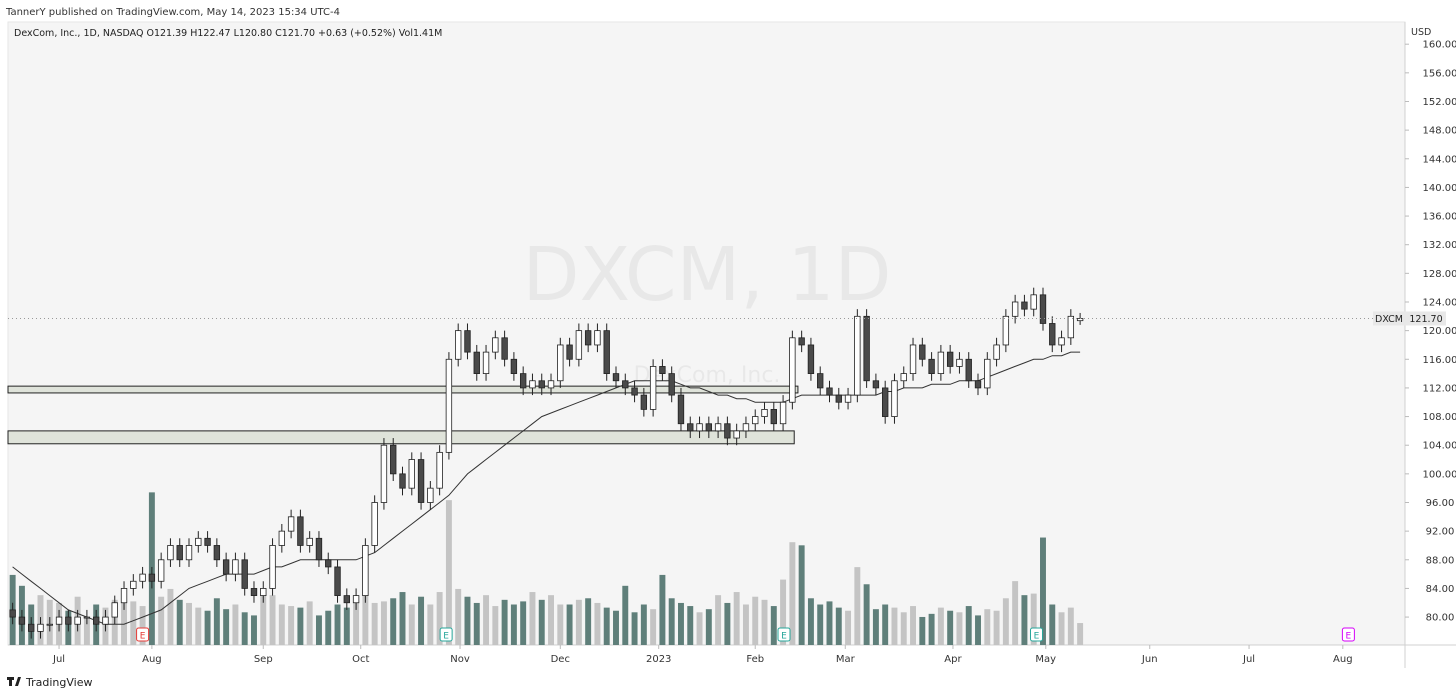  I want to click on currency: USD, so click(1421, 32).